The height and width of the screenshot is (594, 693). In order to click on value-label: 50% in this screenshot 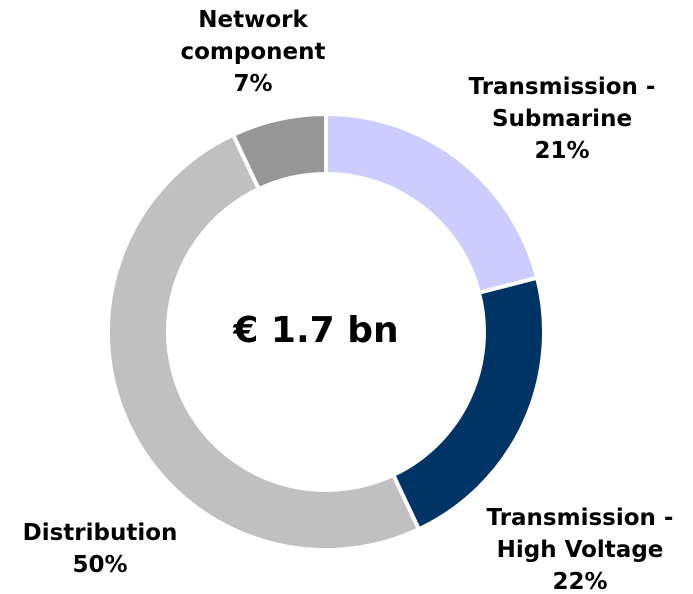, I will do `click(99, 565)`.